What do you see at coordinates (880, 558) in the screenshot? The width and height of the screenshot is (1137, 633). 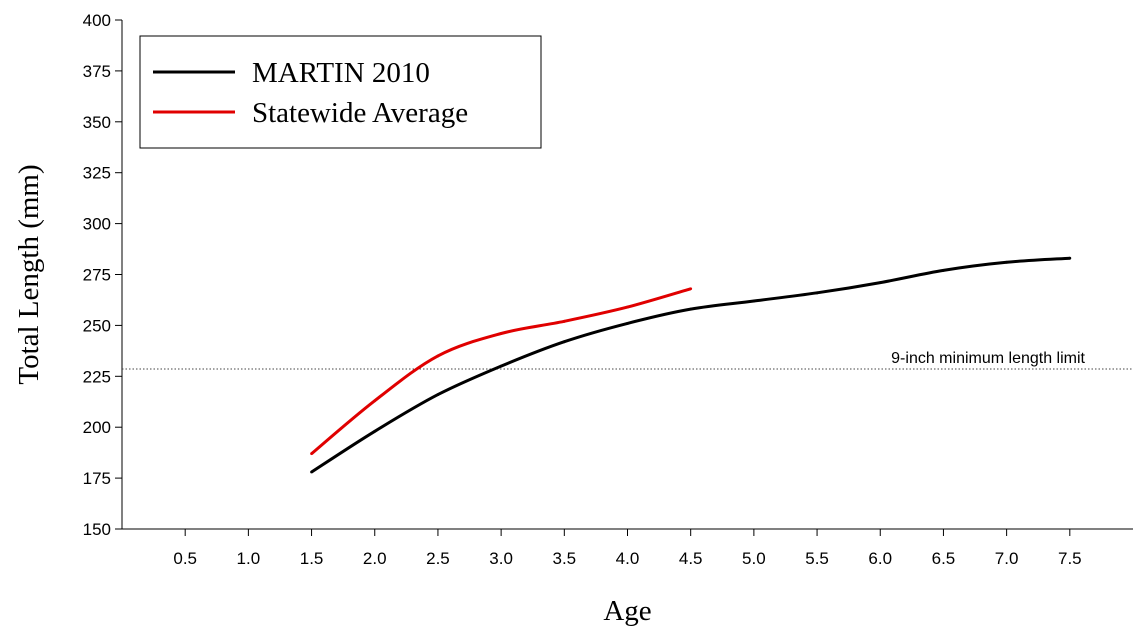 I see `x-tick-label: 6.0` at bounding box center [880, 558].